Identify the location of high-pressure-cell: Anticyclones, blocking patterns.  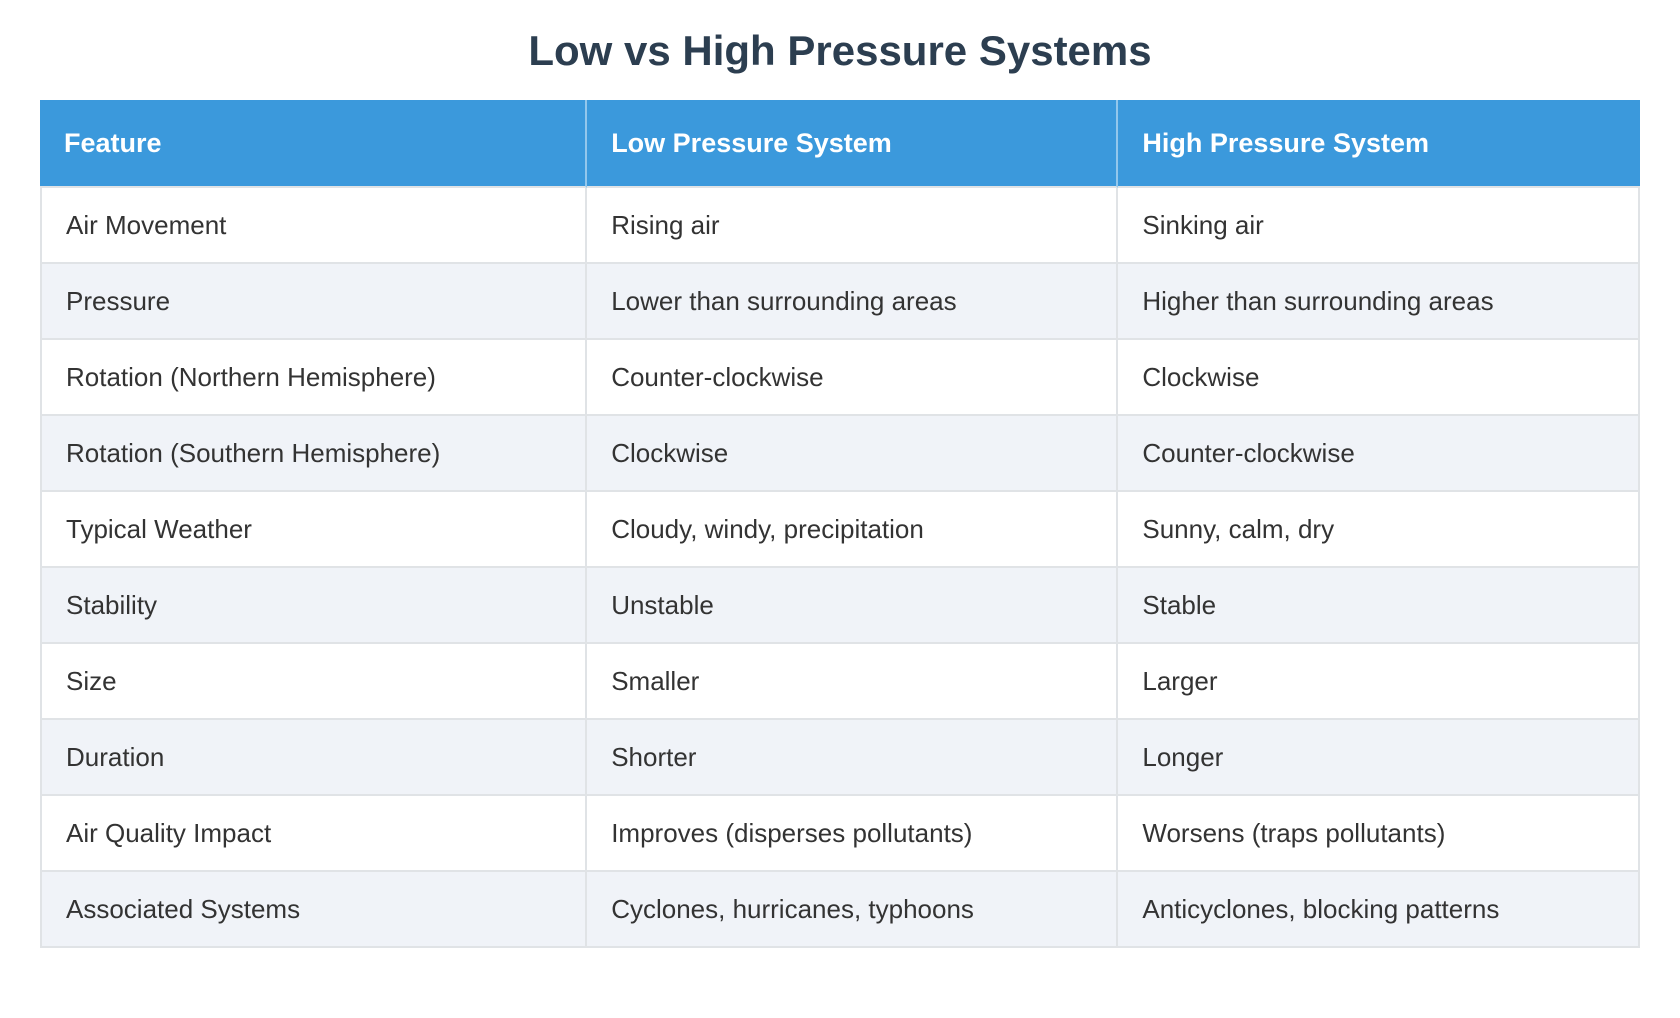
(1379, 910).